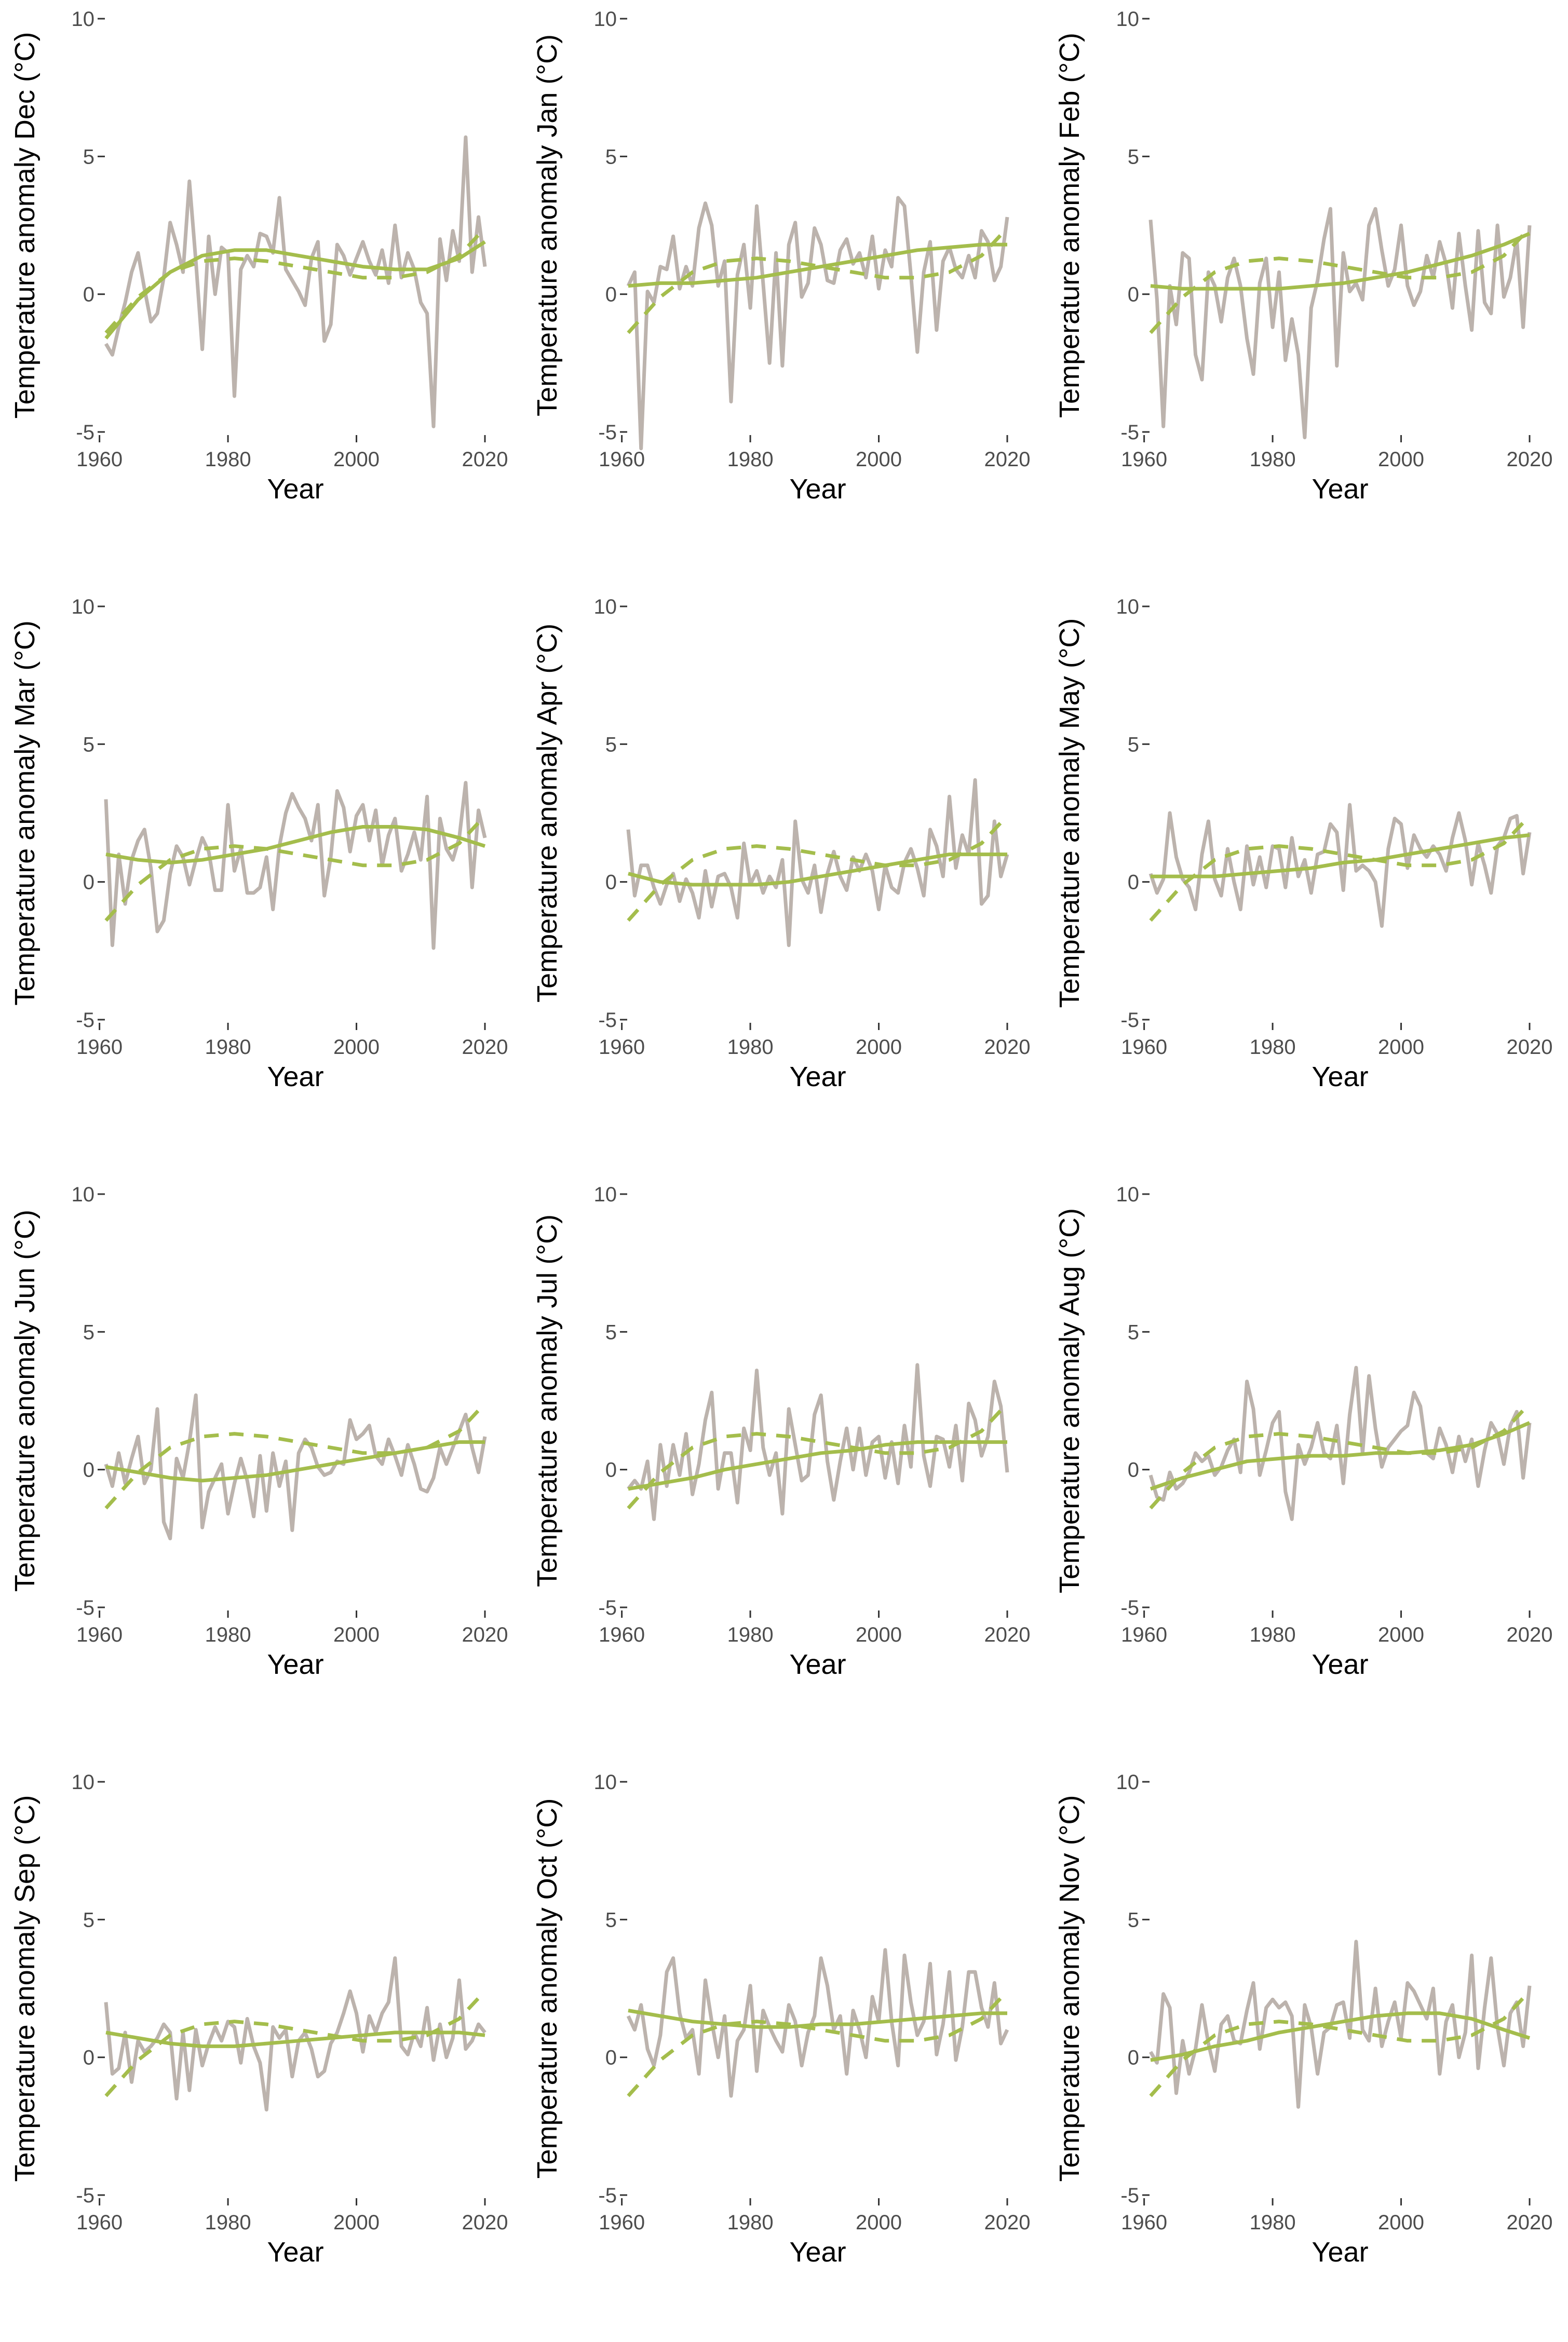 The width and height of the screenshot is (1568, 2342). I want to click on y-axis-title: Temperature anomaly Jan (°C), so click(547, 225).